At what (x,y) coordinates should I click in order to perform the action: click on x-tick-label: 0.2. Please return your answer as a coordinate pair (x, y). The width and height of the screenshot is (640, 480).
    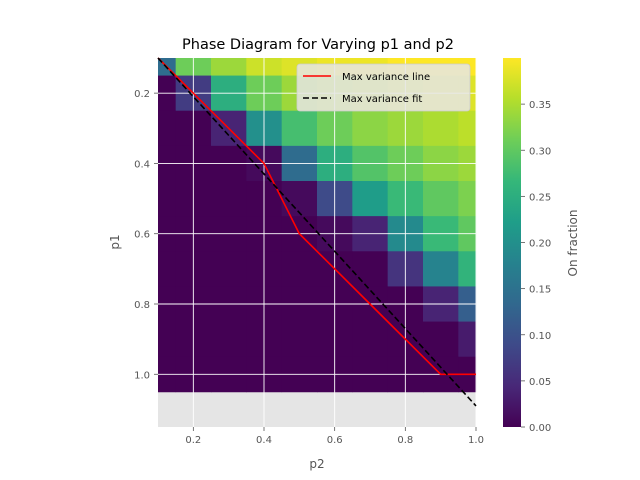
    Looking at the image, I should click on (193, 440).